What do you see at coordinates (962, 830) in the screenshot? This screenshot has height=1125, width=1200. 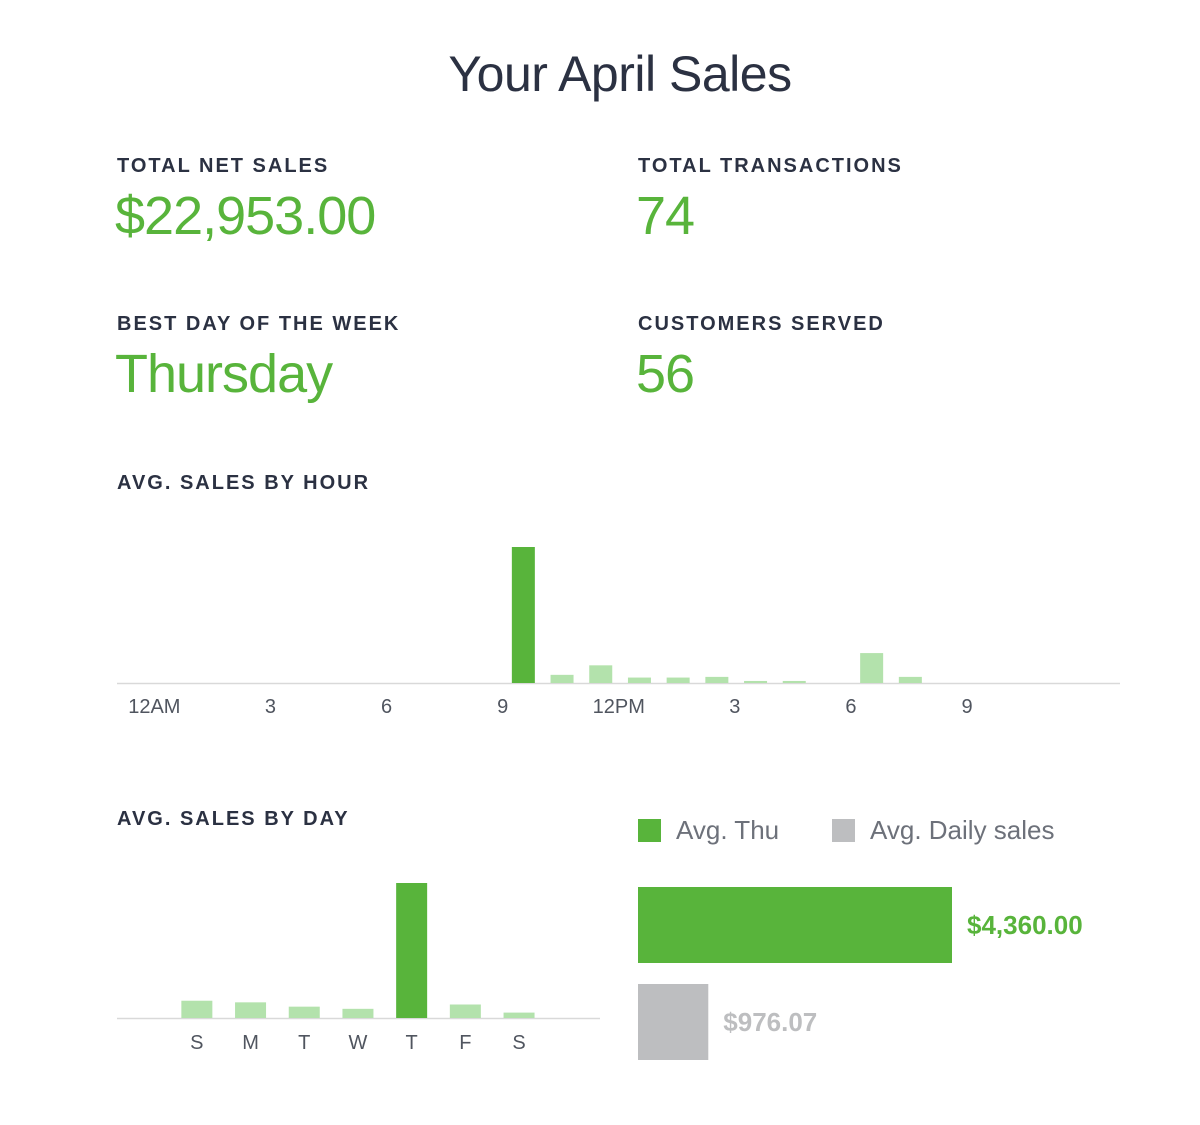 I see `legend-label-1: Avg. Daily sales` at bounding box center [962, 830].